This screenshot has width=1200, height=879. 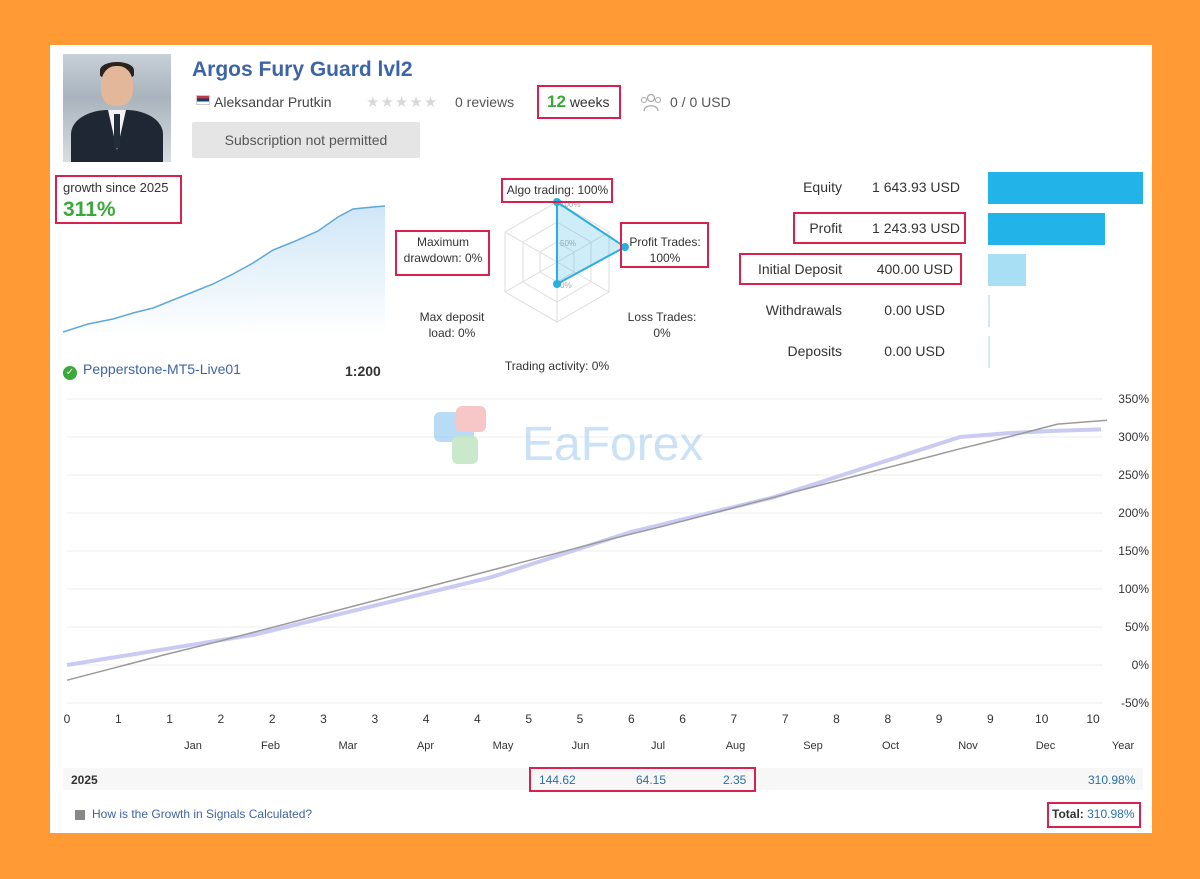 I want to click on eaforex-watermark: EaForex, so click(x=568, y=438).